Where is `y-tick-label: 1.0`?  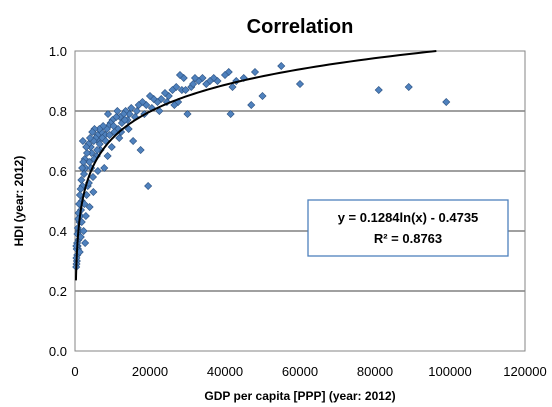
y-tick-label: 1.0 is located at coordinates (58, 51).